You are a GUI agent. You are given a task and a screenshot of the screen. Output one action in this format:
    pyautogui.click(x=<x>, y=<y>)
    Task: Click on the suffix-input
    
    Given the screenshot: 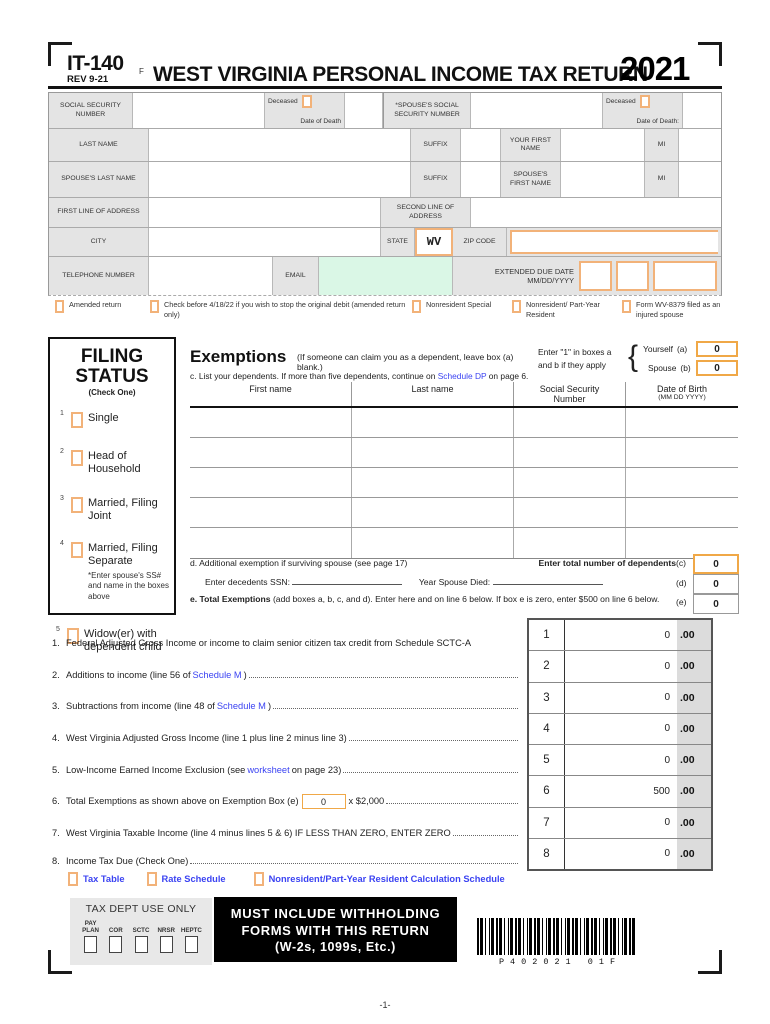 What is the action you would take?
    pyautogui.click(x=481, y=145)
    